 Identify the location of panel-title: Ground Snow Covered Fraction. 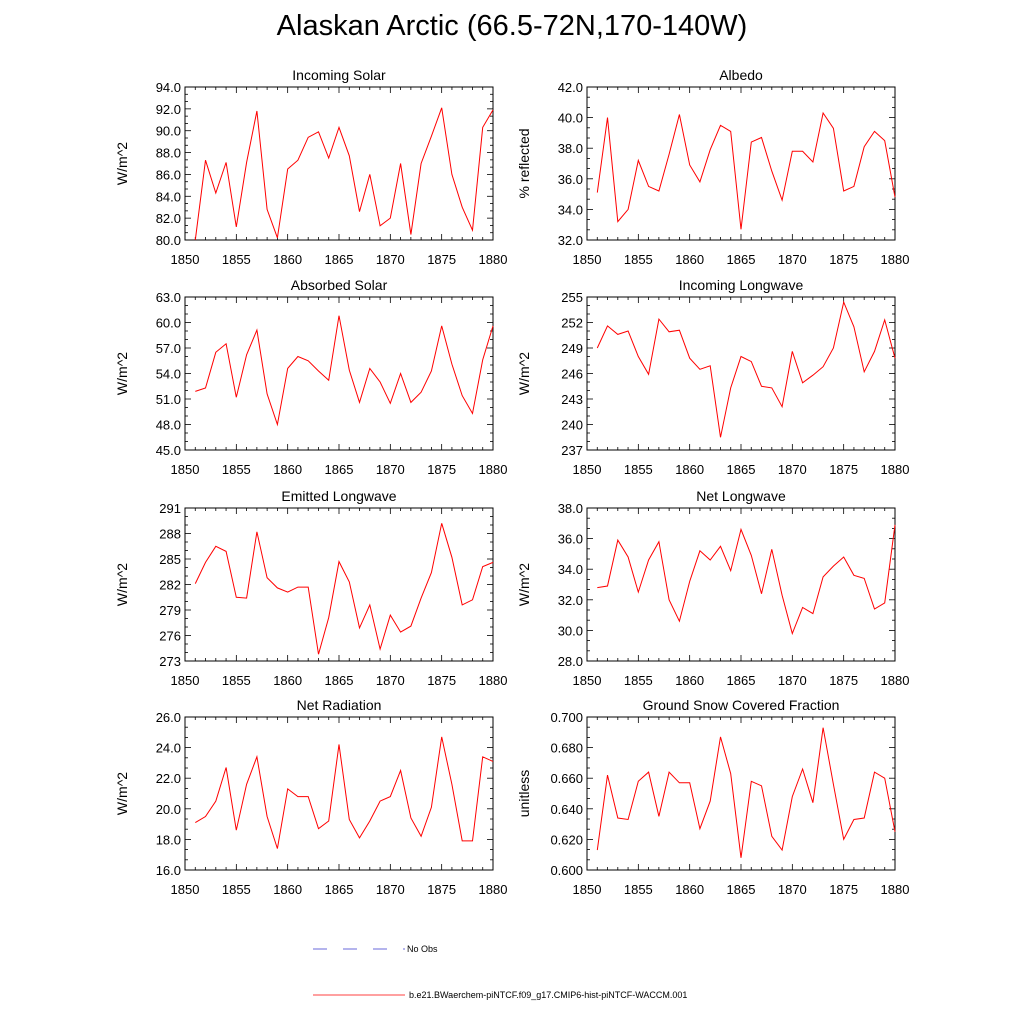
(741, 705).